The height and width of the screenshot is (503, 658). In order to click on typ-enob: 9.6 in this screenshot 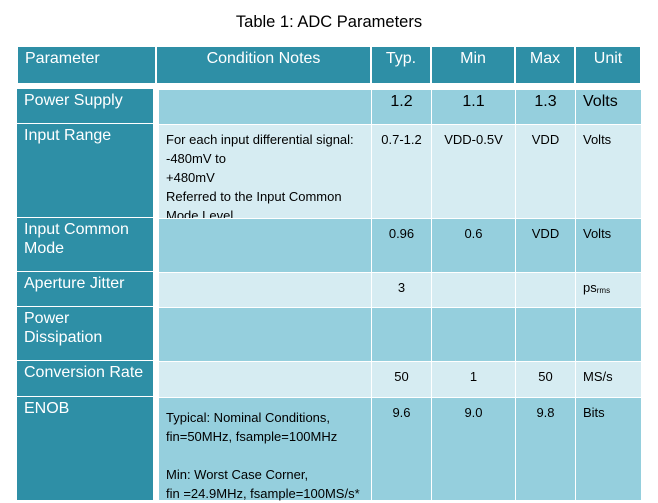, I will do `click(401, 448)`.